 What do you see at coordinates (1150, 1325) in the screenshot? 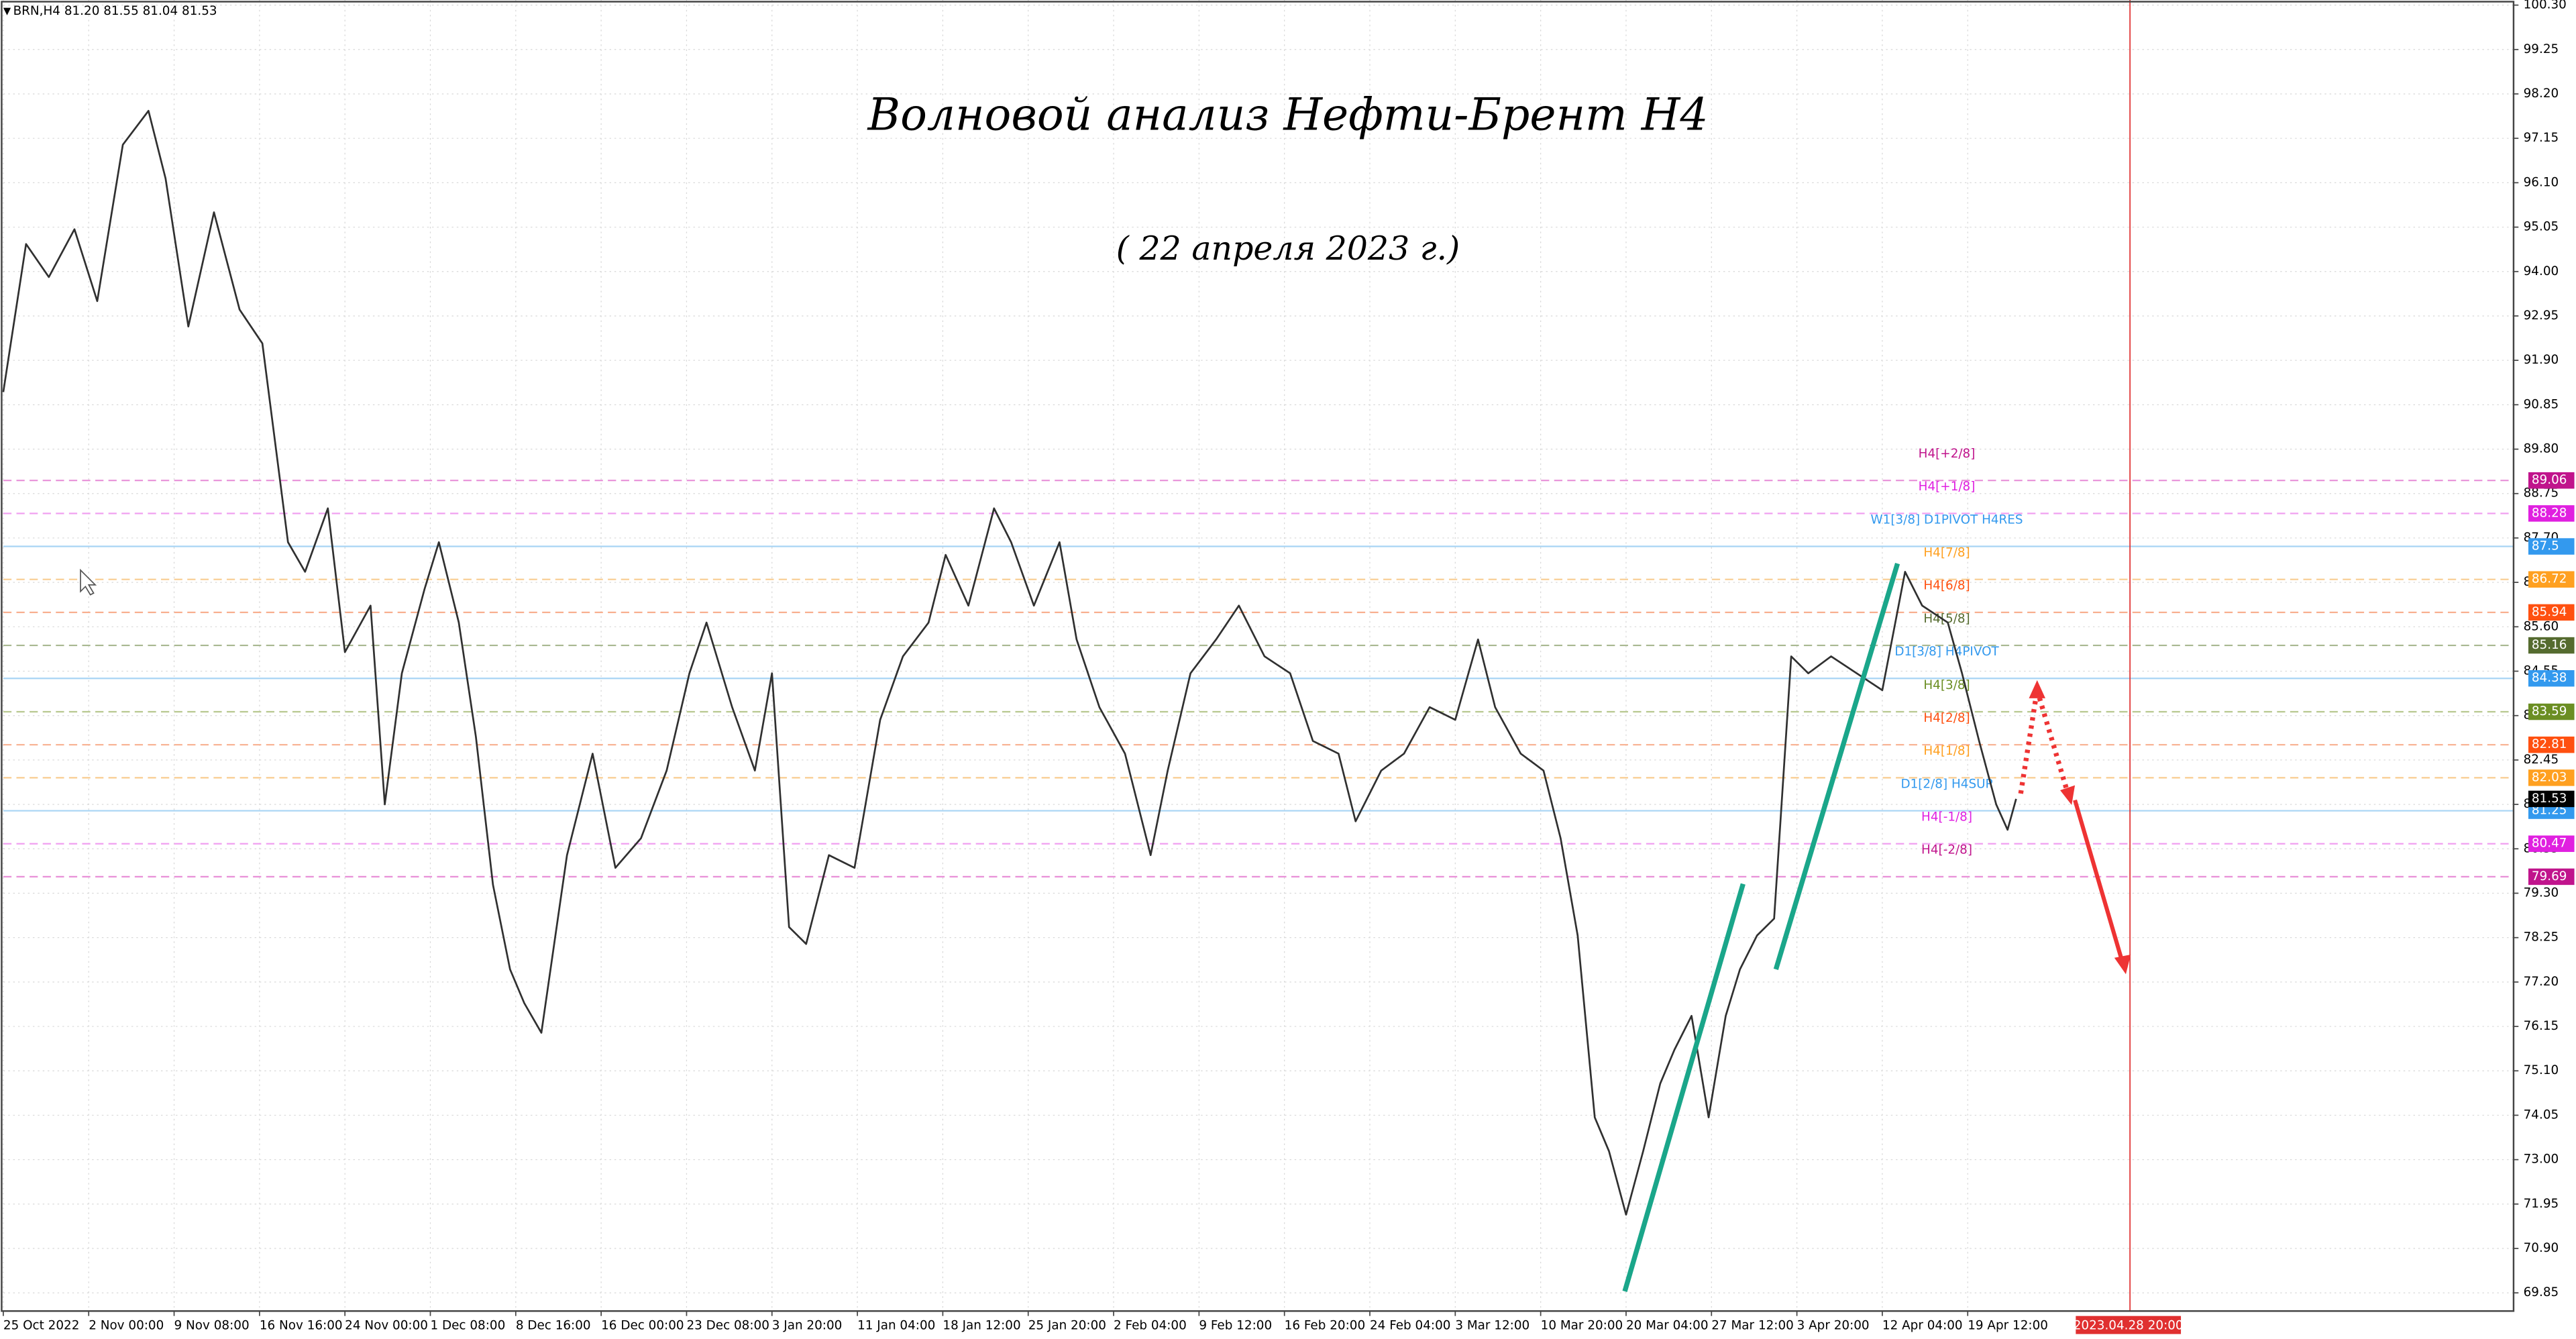
I see `x-tick-label: 2 Feb 04:00` at bounding box center [1150, 1325].